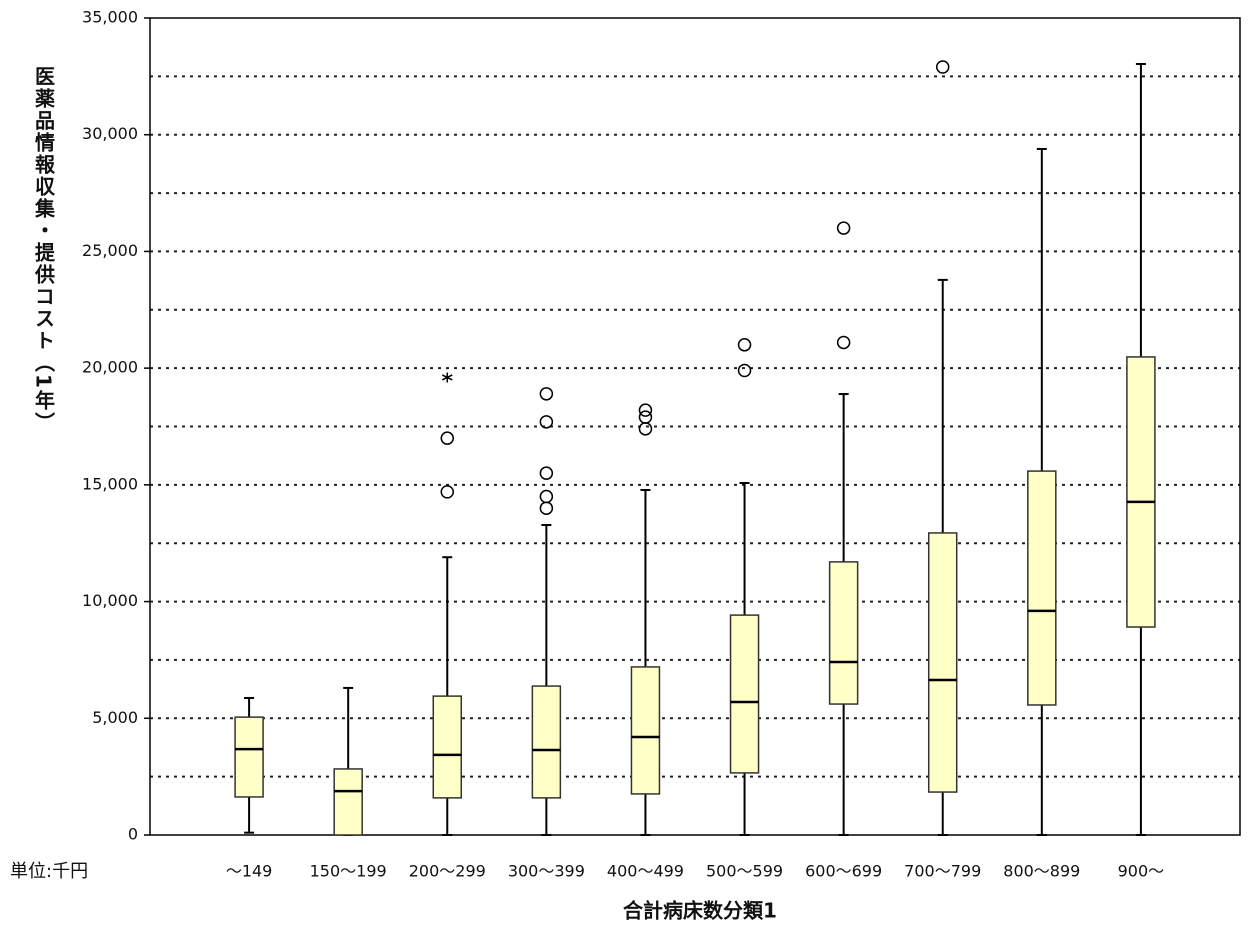 Image resolution: width=1248 pixels, height=930 pixels. What do you see at coordinates (110, 133) in the screenshot?
I see `y-tick-label: 30,000` at bounding box center [110, 133].